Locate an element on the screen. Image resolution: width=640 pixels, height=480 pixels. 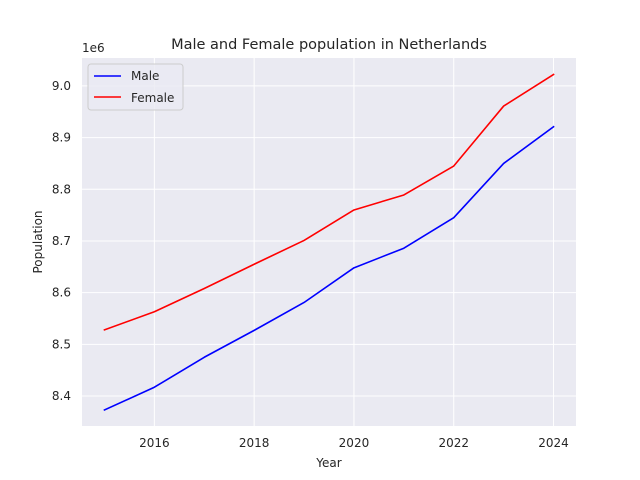
y-tick-label: 8.4 is located at coordinates (61, 396).